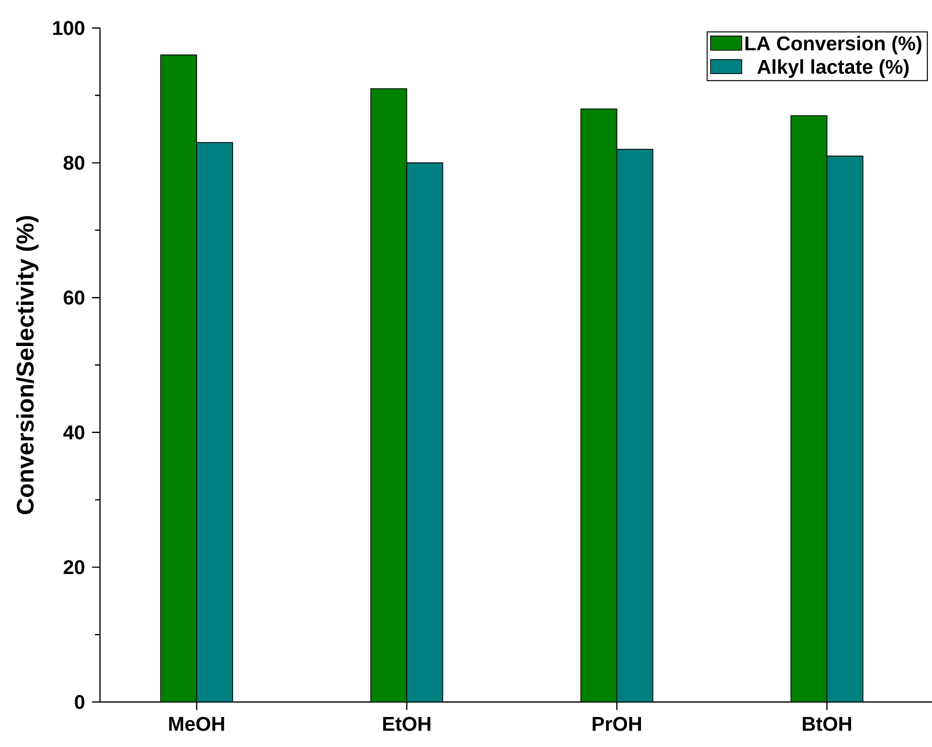  I want to click on y-tick-label: 80, so click(74, 163).